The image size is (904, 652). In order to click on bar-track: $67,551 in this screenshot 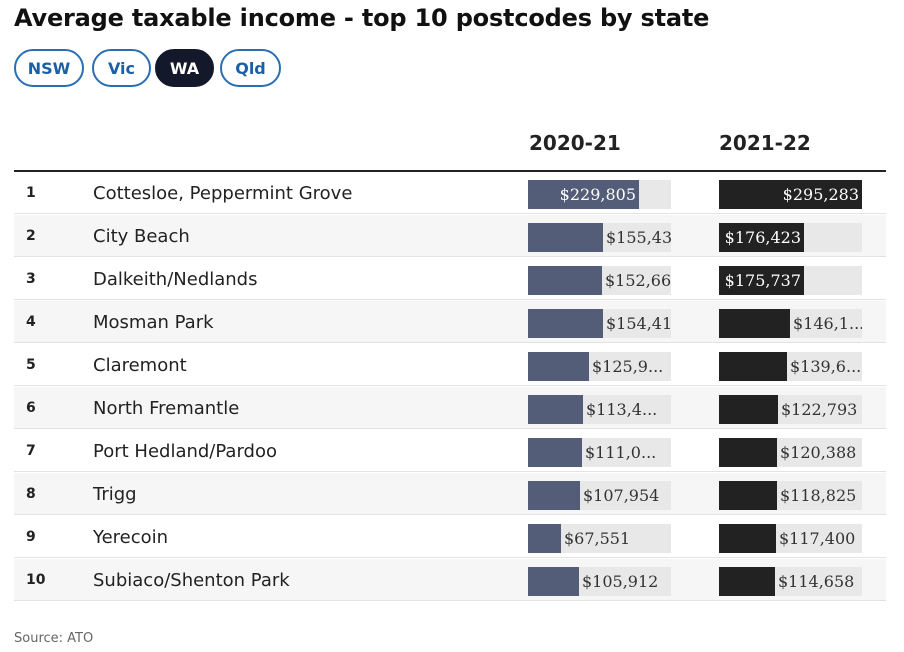, I will do `click(599, 538)`.